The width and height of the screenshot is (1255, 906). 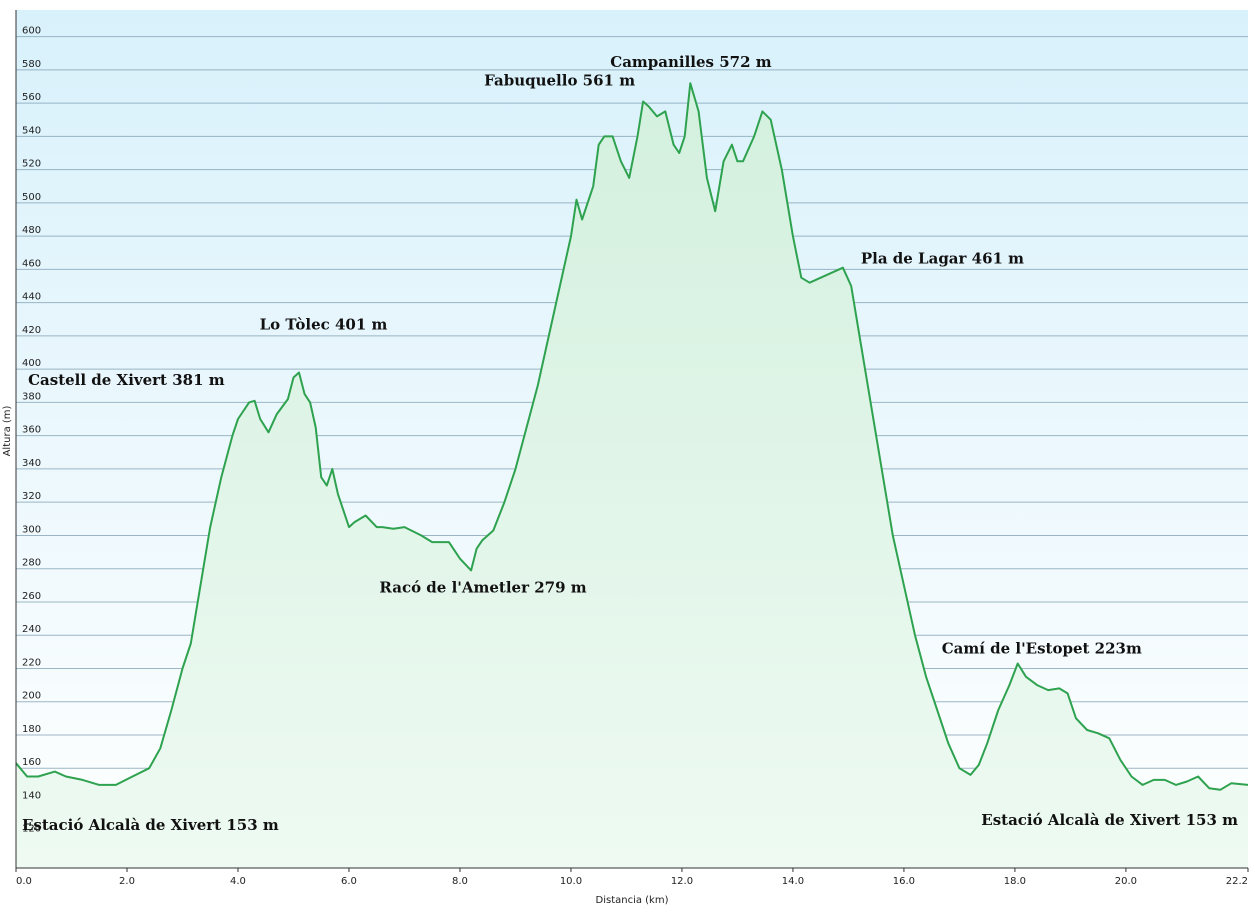 What do you see at coordinates (1126, 881) in the screenshot?
I see `x-tick-label: 20.0` at bounding box center [1126, 881].